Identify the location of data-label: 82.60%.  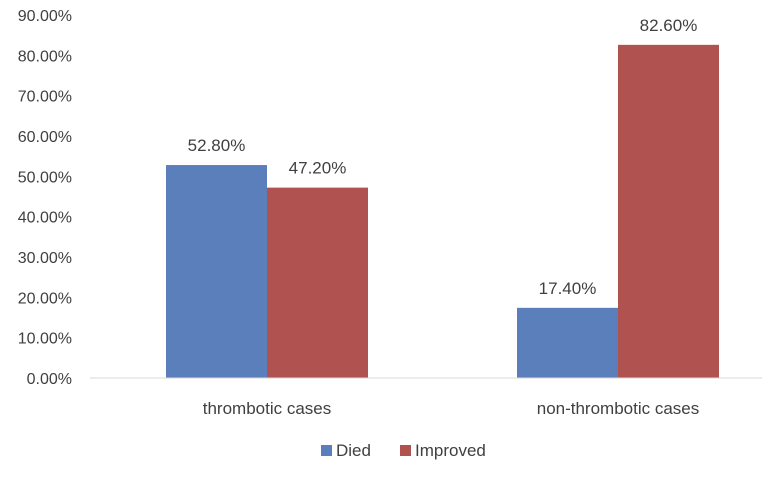
(669, 25).